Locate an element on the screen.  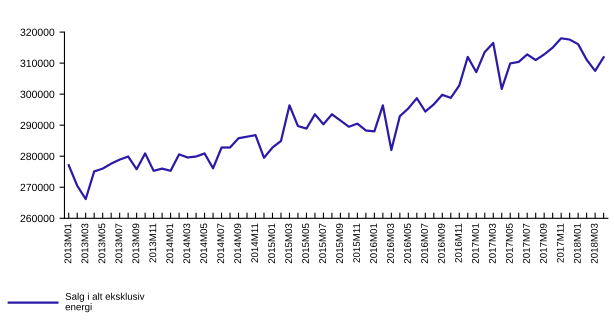
x-tick-label: 2014M05 is located at coordinates (204, 244).